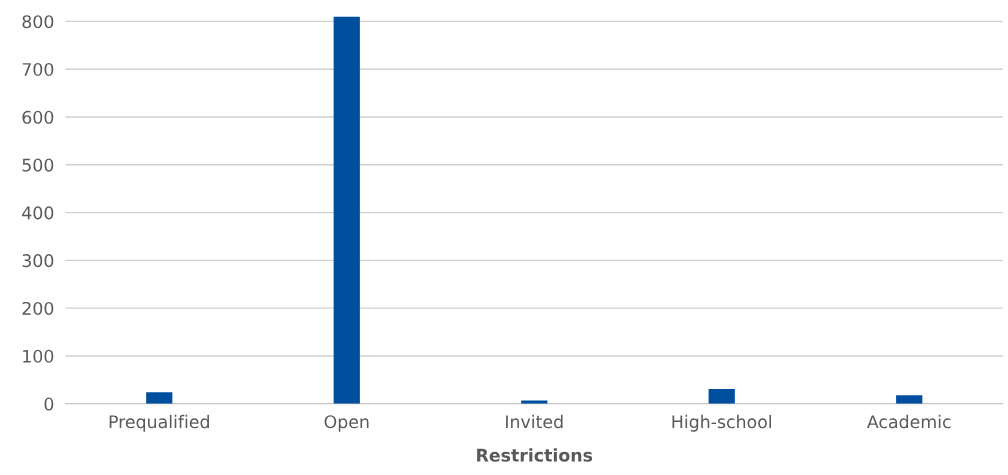 This screenshot has height=475, width=1008. What do you see at coordinates (38, 308) in the screenshot?
I see `y-tick-label: 200` at bounding box center [38, 308].